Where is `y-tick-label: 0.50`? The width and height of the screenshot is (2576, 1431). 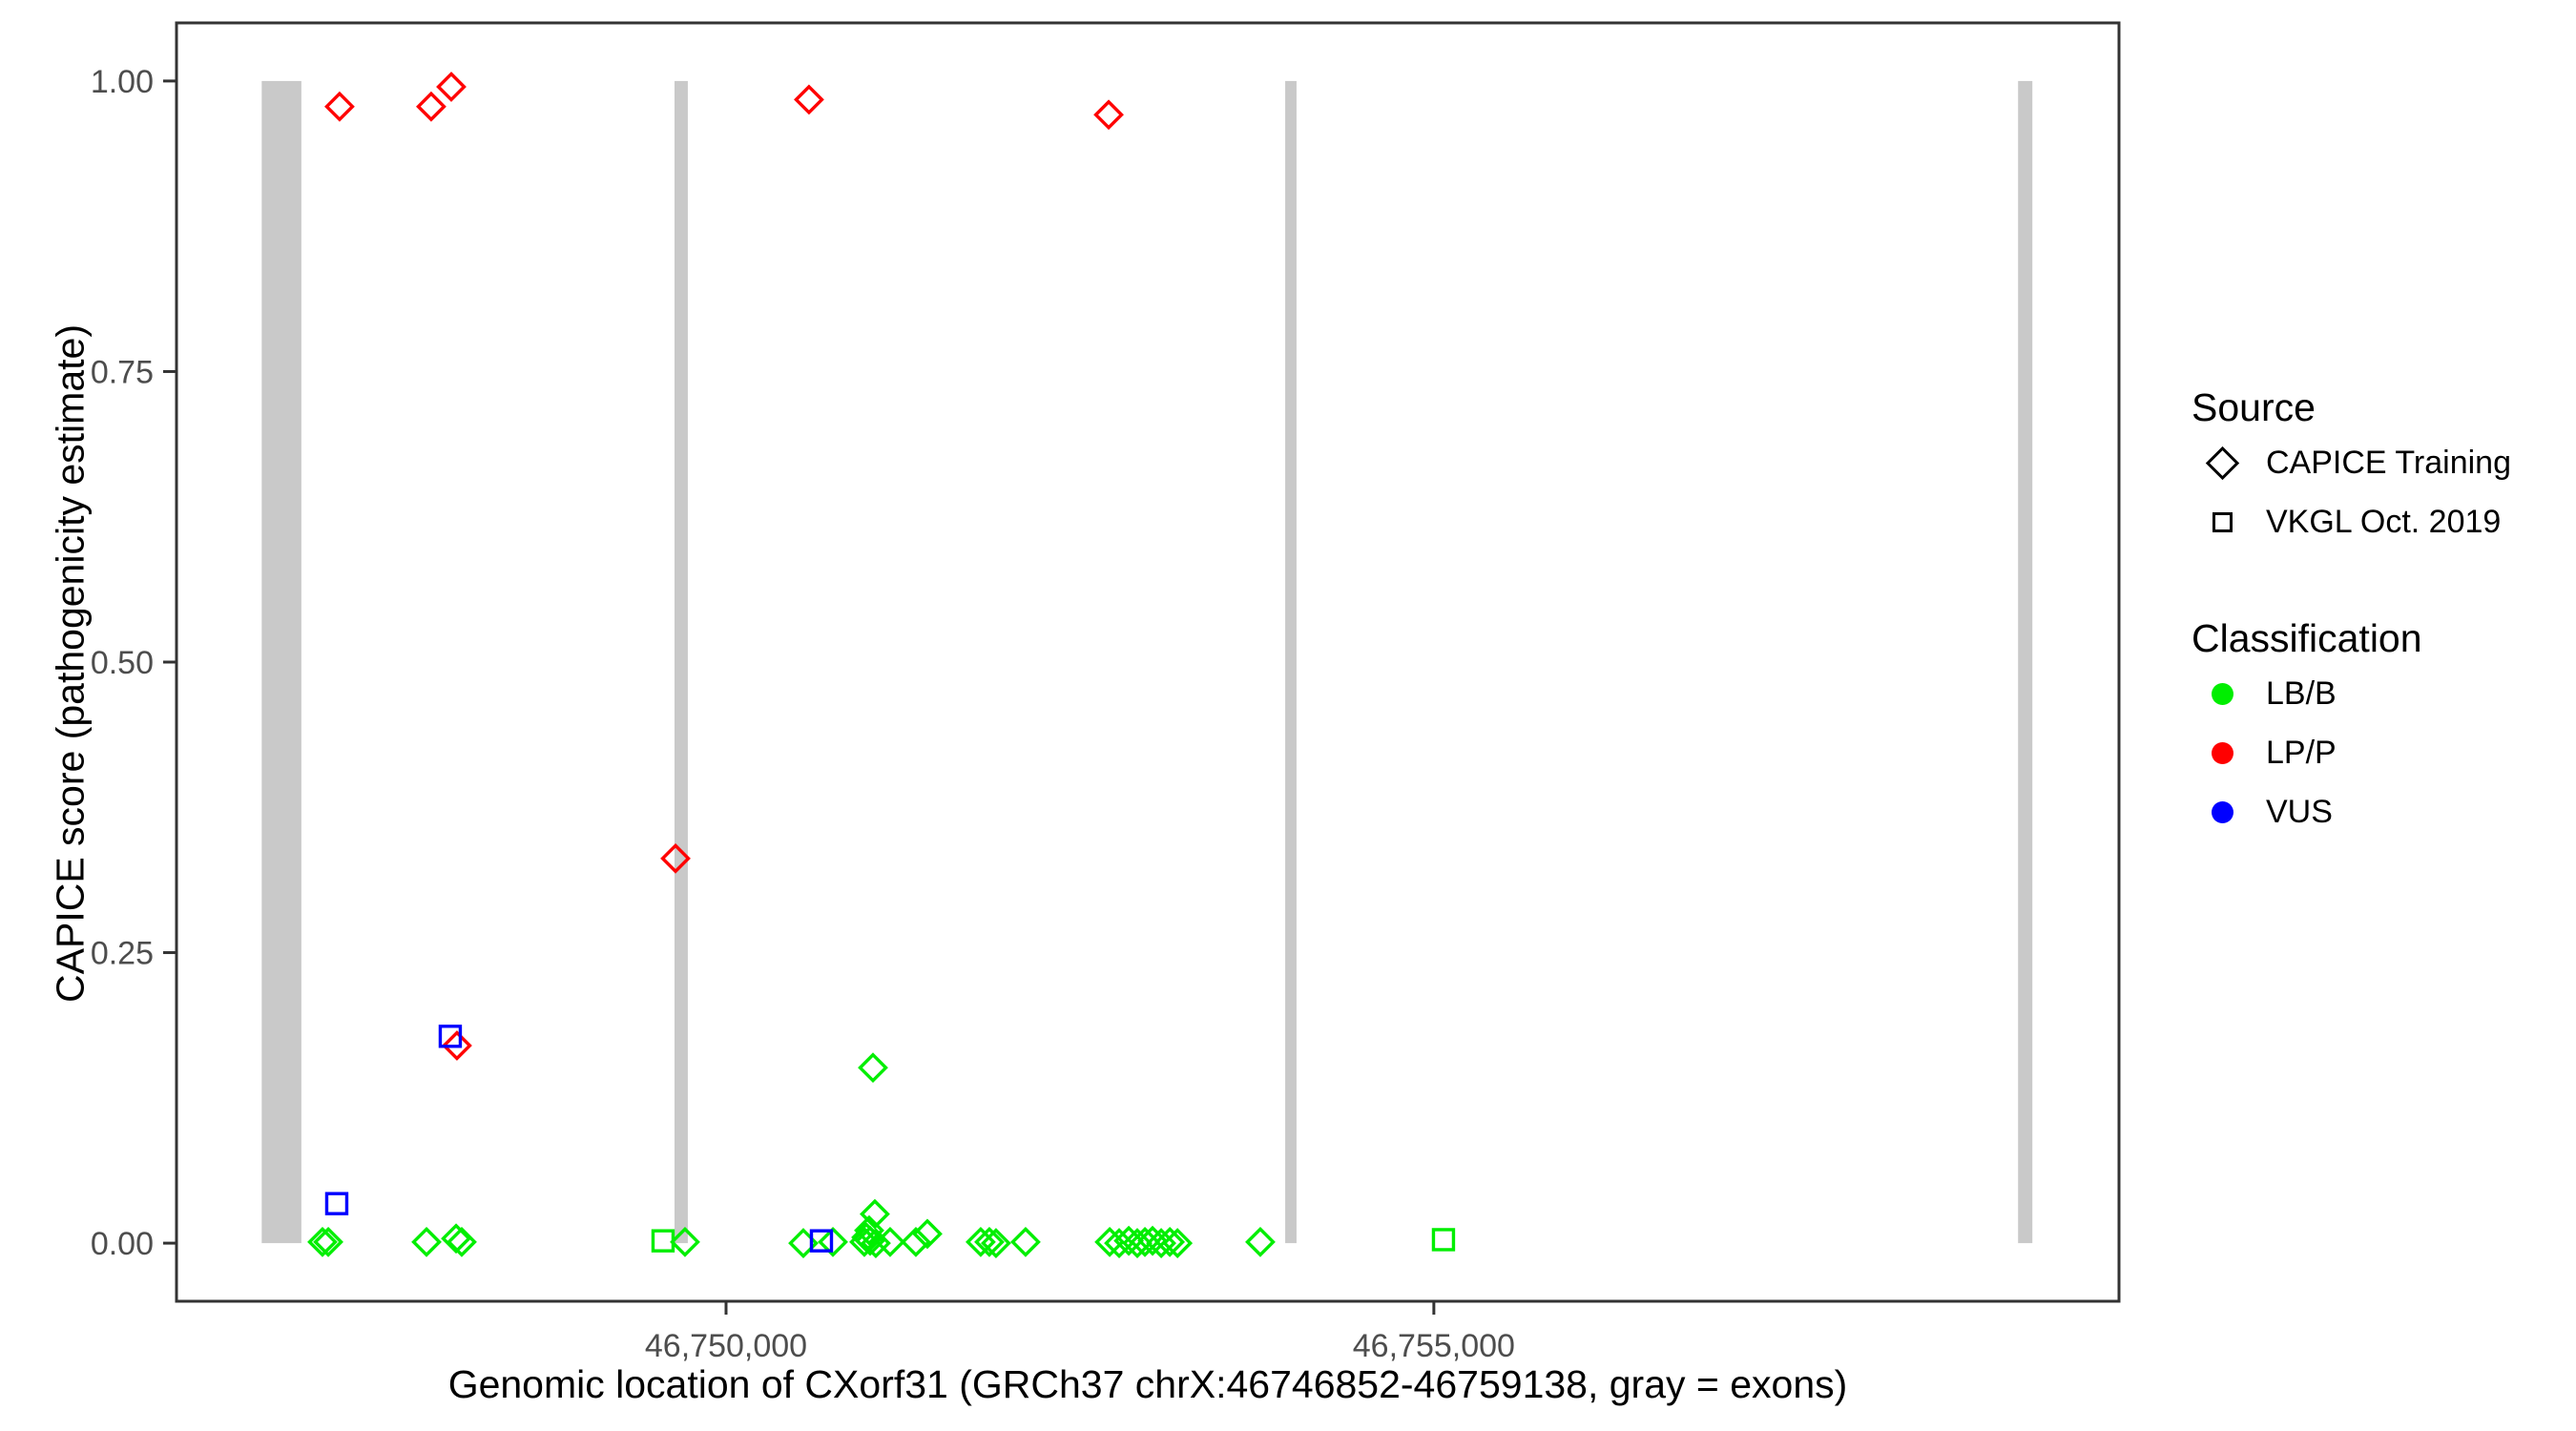
y-tick-label: 0.50 is located at coordinates (122, 663).